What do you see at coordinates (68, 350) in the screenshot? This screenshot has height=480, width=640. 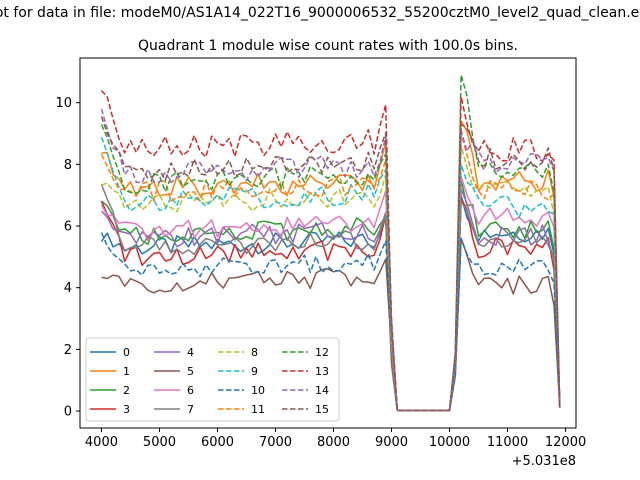 I see `y-tick-label: 2` at bounding box center [68, 350].